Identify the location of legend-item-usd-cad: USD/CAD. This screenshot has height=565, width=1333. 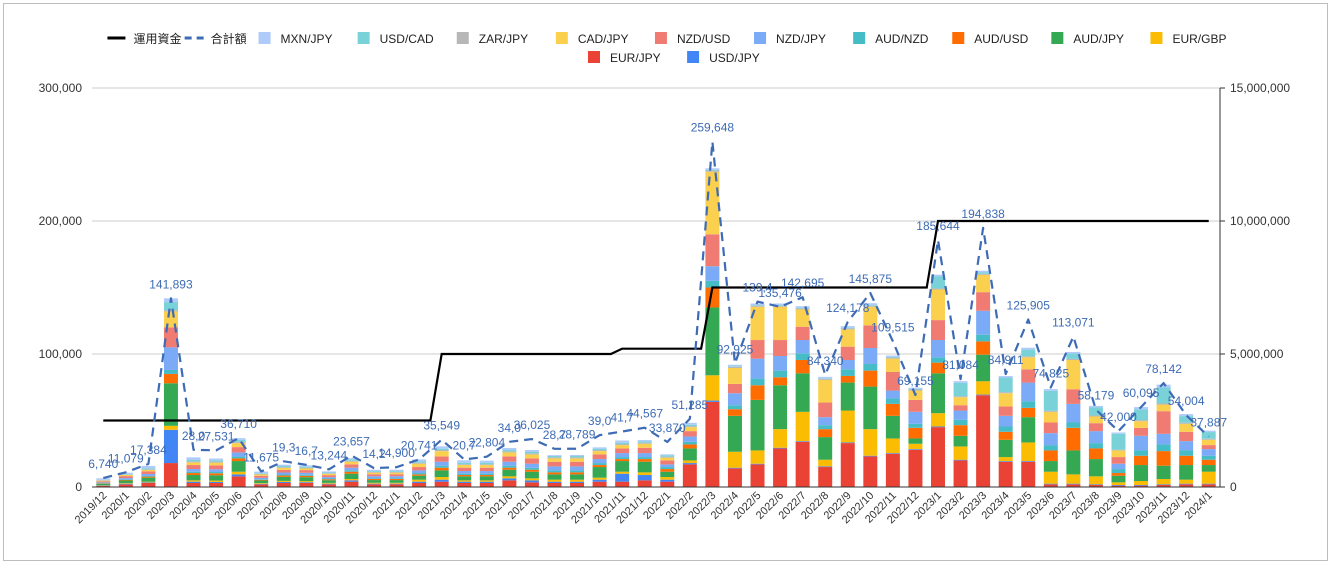
(395, 39).